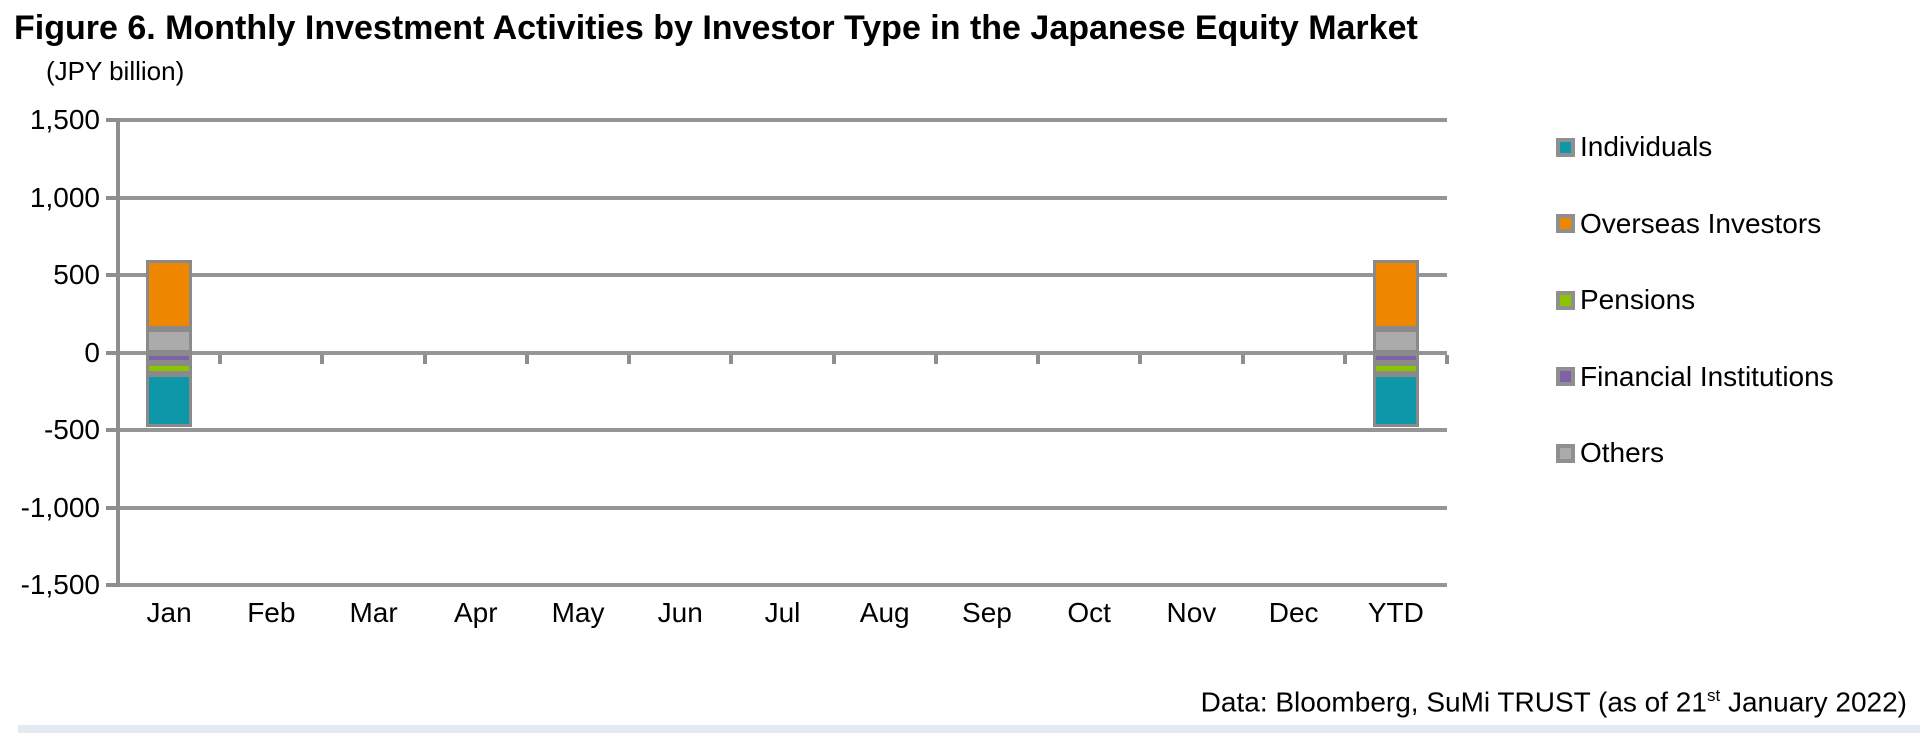 The width and height of the screenshot is (1920, 733). Describe the element at coordinates (1638, 299) in the screenshot. I see `legend-label: Pensions` at that location.